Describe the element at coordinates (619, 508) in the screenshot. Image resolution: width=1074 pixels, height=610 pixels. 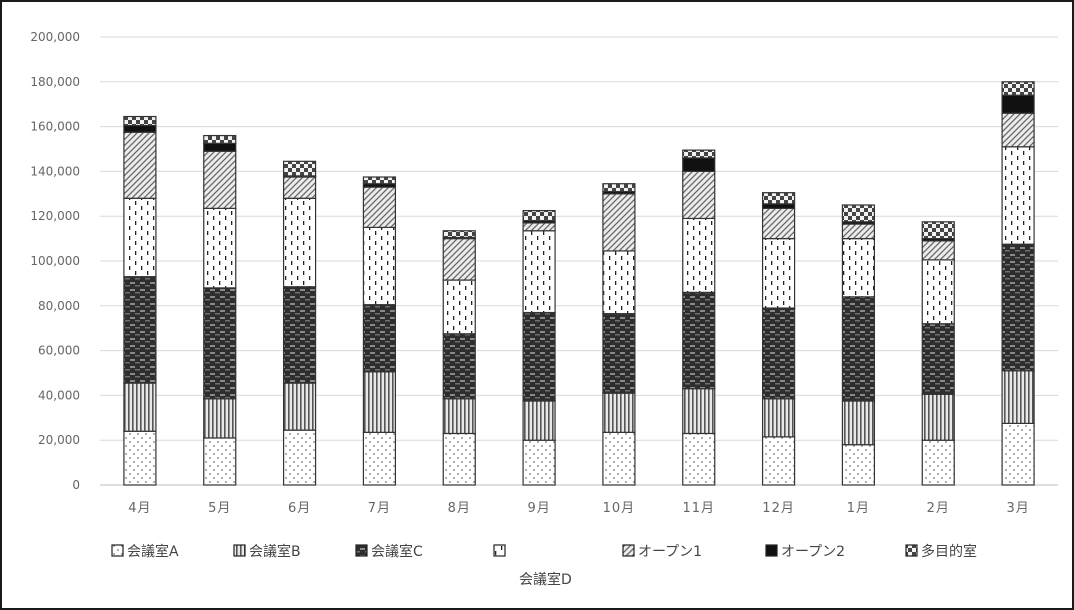
I see `x-tick-label: 10月` at that location.